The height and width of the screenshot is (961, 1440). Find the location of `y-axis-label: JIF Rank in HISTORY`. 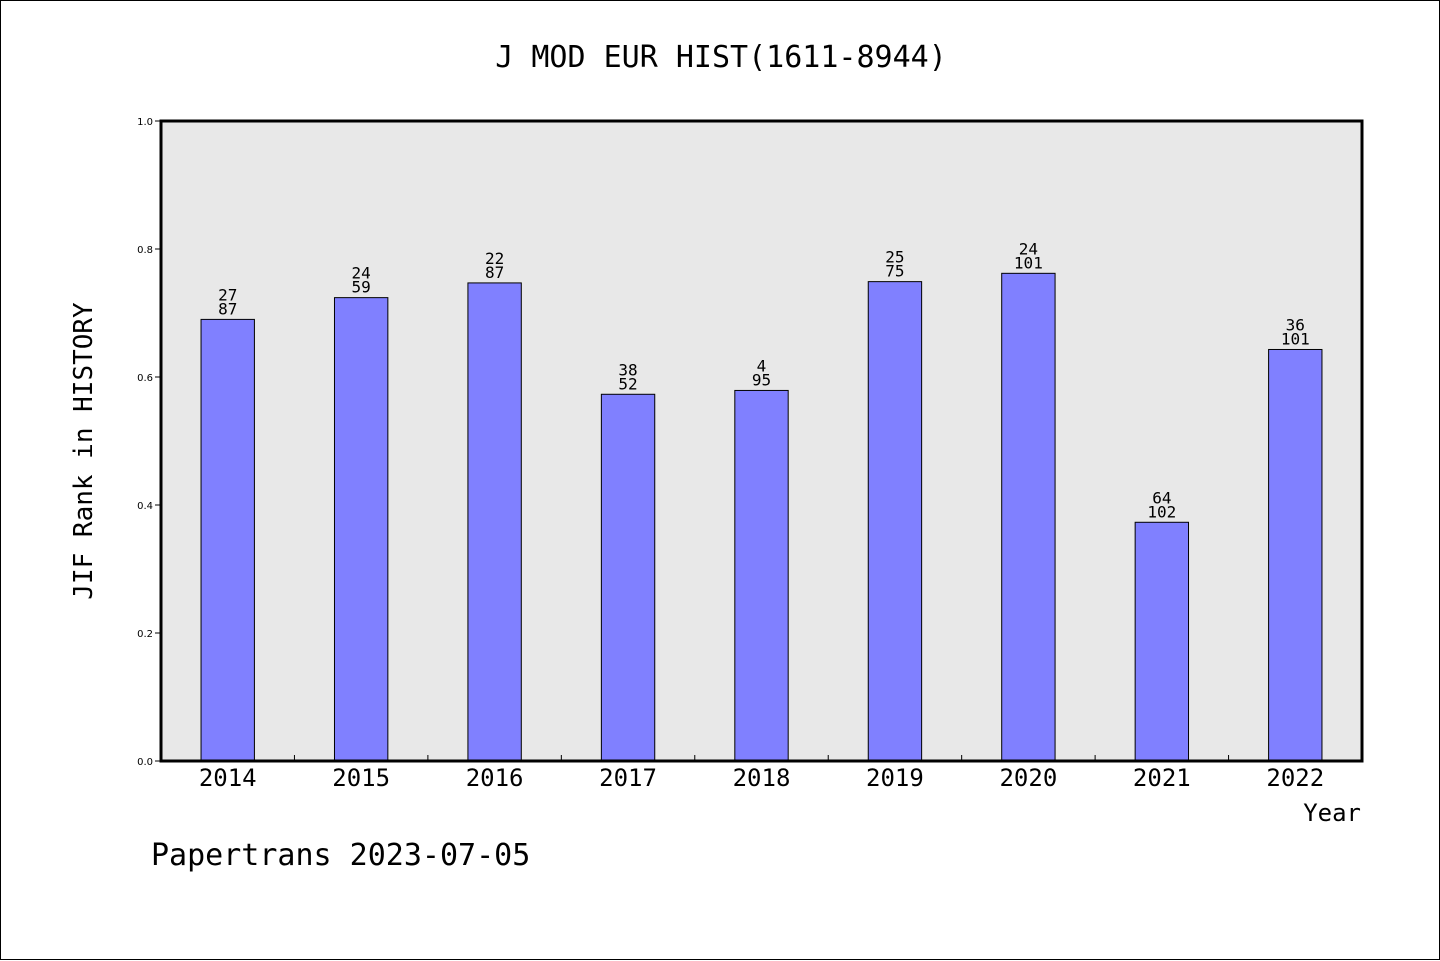

y-axis-label: JIF Rank in HISTORY is located at coordinates (84, 451).